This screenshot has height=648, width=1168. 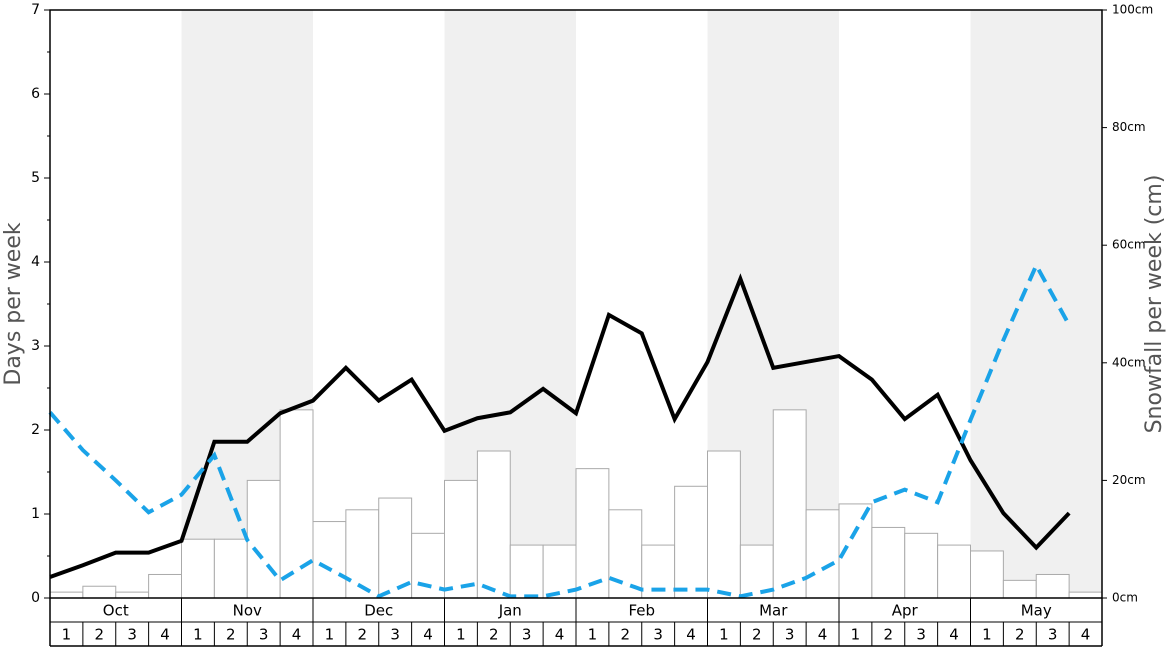 What do you see at coordinates (116, 611) in the screenshot?
I see `month-label: Oct` at bounding box center [116, 611].